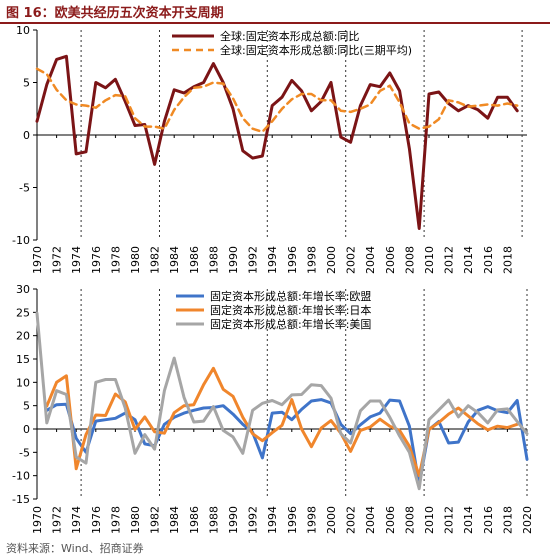  Describe the element at coordinates (23, 336) in the screenshot. I see `y-tick-label: 20` at that location.